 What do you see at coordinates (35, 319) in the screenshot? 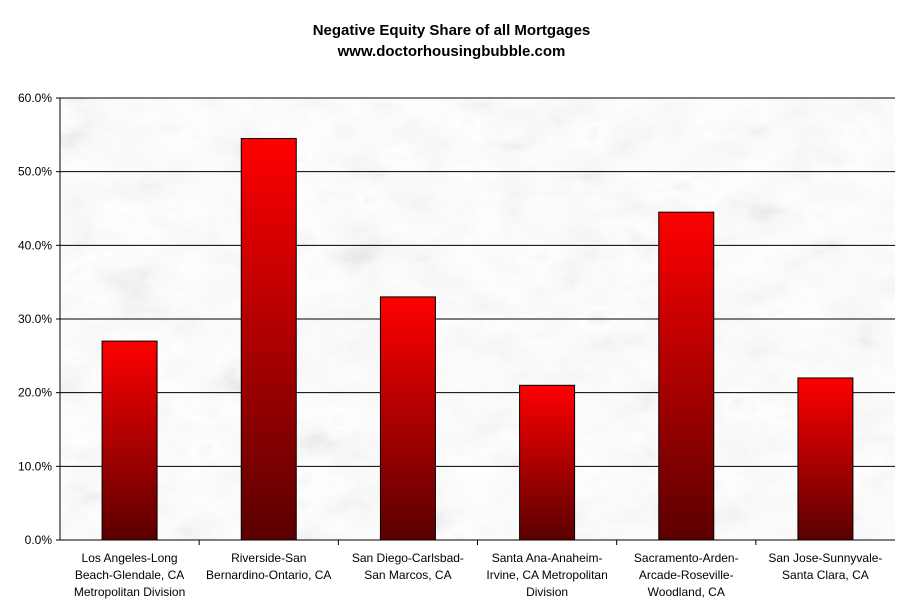
I see `y-tick-label: 30.0%` at bounding box center [35, 319].